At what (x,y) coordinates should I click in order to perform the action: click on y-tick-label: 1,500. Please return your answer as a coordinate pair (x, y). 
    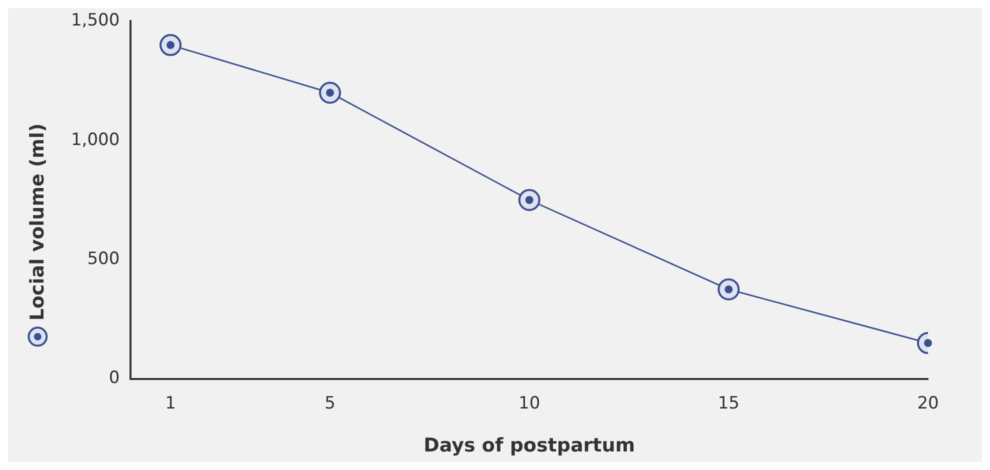
    Looking at the image, I should click on (95, 20).